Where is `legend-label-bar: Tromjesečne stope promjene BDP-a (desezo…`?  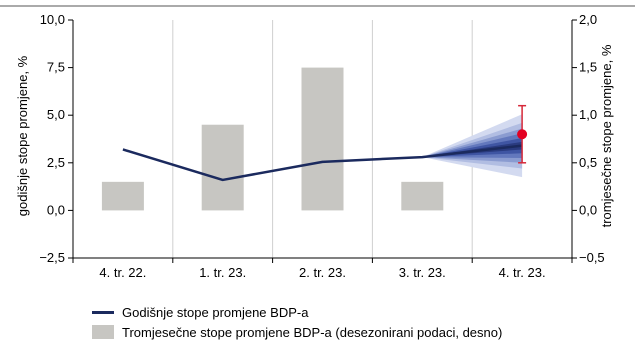 legend-label-bar: Tromjesečne stope promjene BDP-a (desezo… is located at coordinates (312, 332).